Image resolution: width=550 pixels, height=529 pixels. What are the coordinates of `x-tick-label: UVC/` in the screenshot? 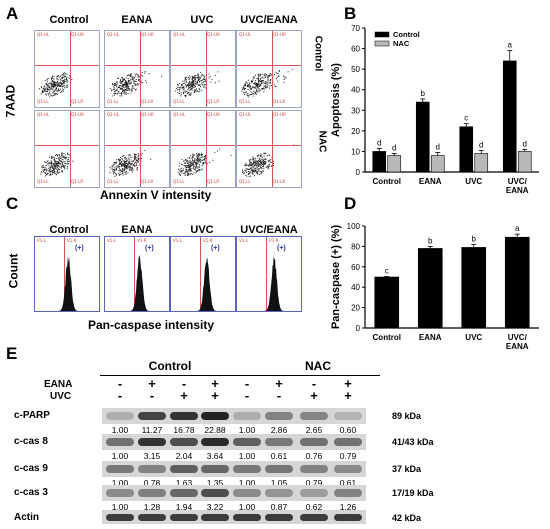 It's located at (518, 337).